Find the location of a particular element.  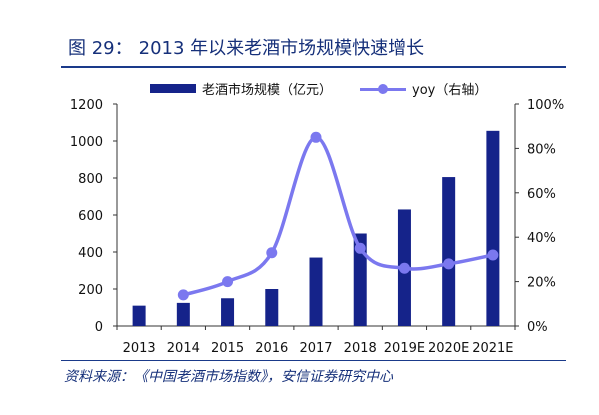

y-left-tick-label: 600 is located at coordinates (90, 216).